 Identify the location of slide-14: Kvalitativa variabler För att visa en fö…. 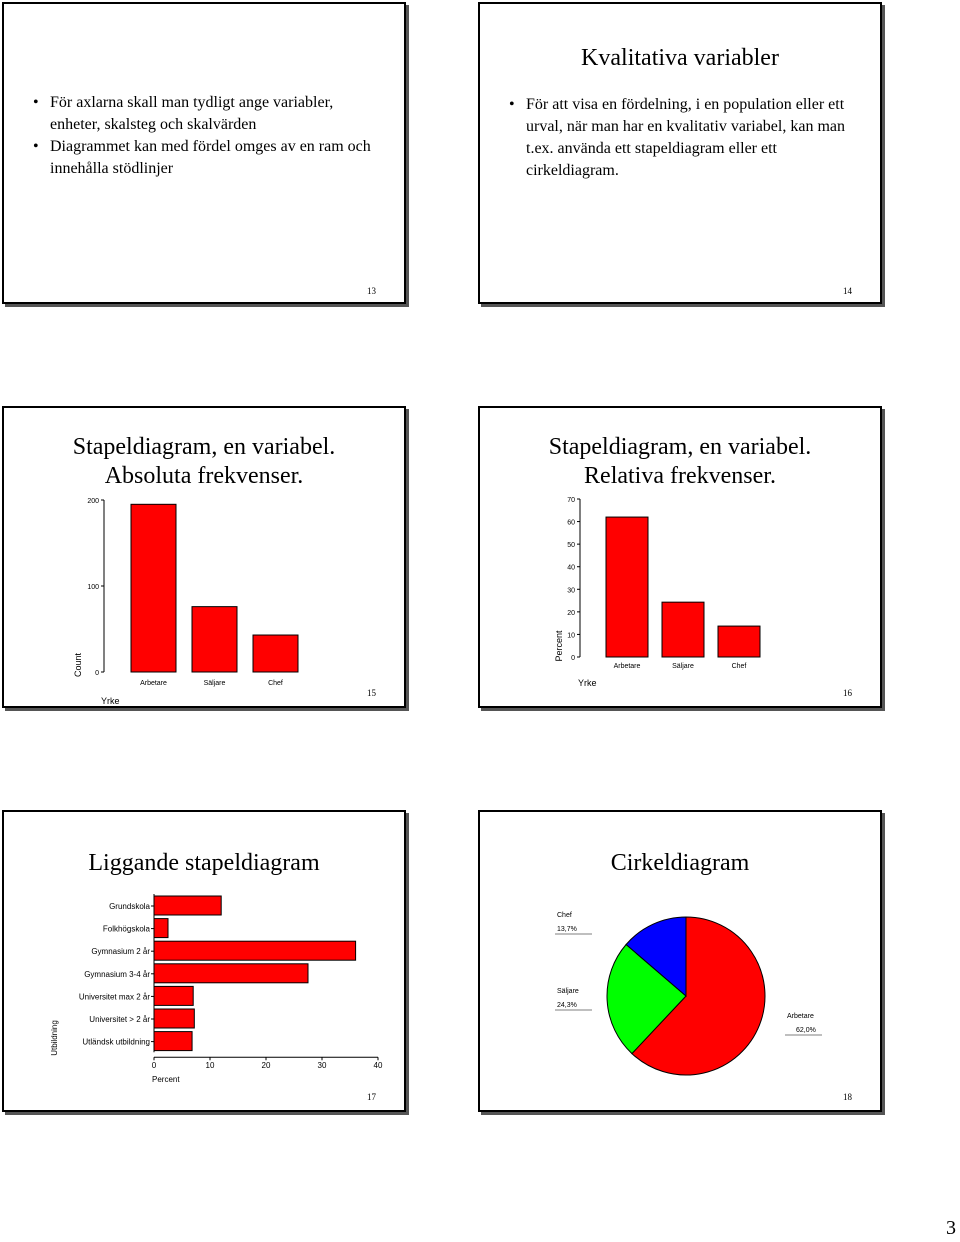
(680, 153).